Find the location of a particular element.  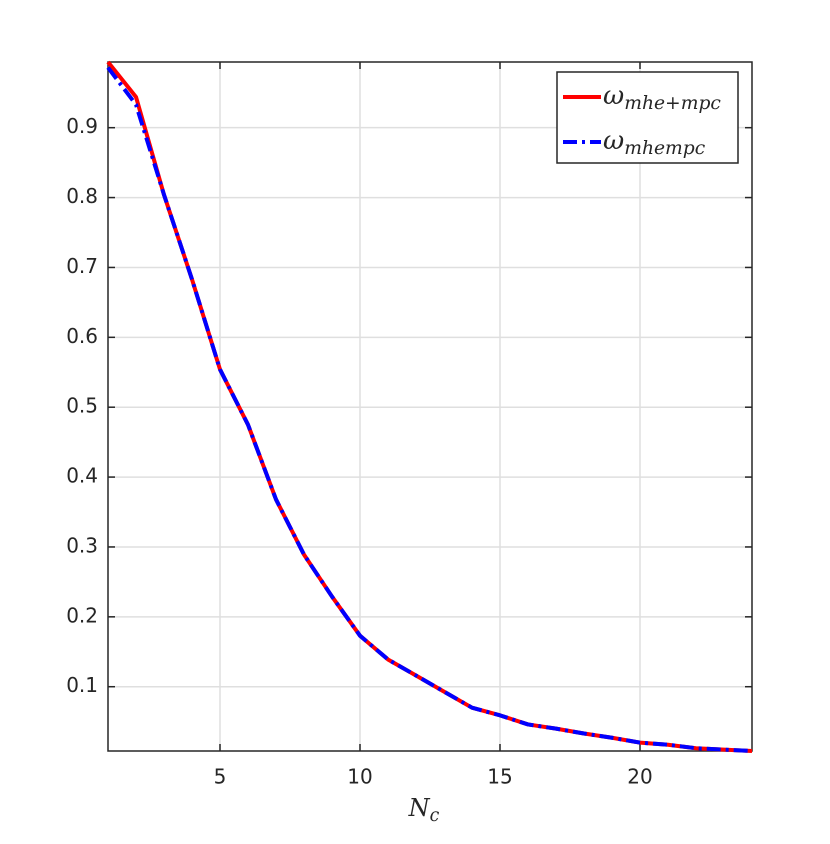

y-tick-label: 0.4 is located at coordinates (82, 476).